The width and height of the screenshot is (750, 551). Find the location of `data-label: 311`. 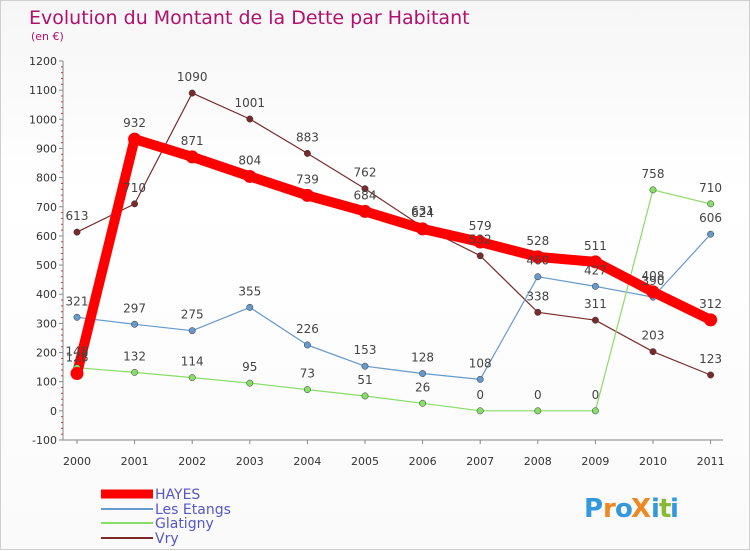

data-label: 311 is located at coordinates (595, 304).